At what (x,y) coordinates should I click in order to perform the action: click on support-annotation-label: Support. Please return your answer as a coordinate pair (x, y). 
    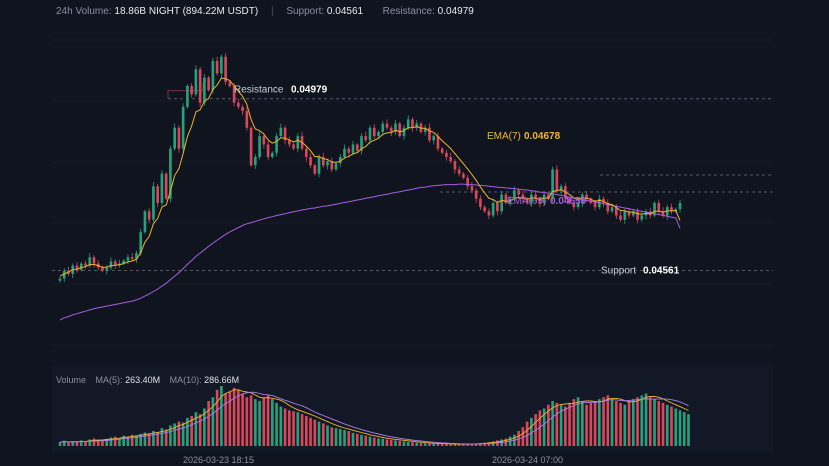
    Looking at the image, I should click on (618, 270).